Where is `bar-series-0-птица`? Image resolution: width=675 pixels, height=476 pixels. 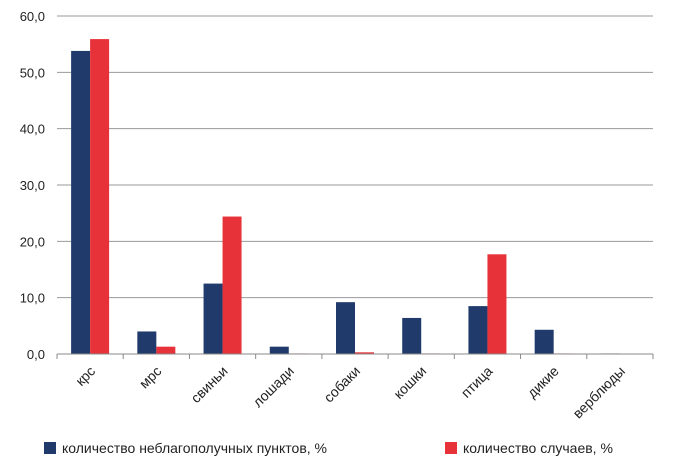 bar-series-0-птица is located at coordinates (478, 330).